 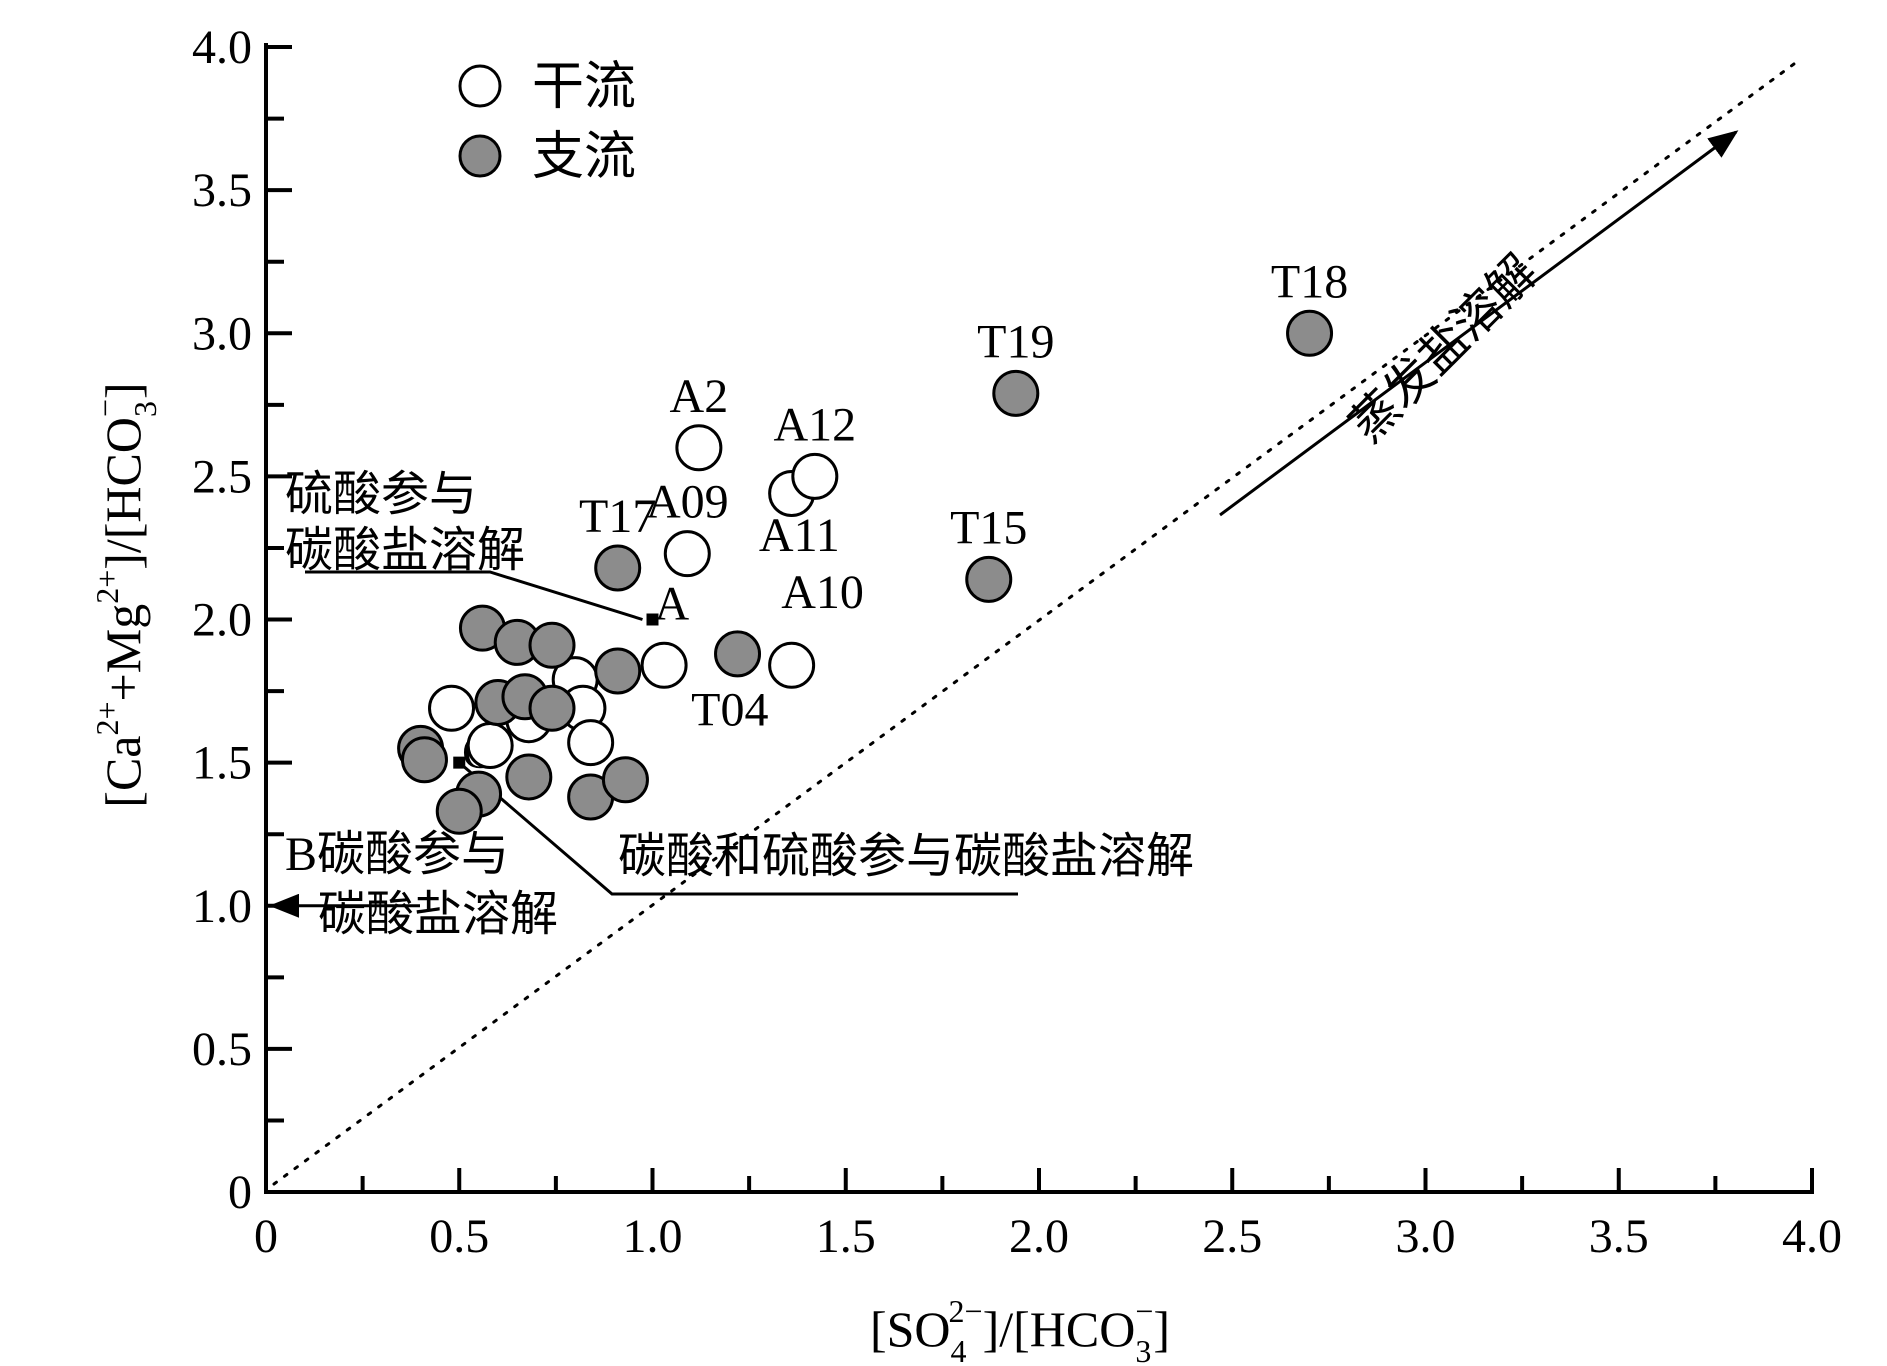 What do you see at coordinates (584, 157) in the screenshot?
I see `legend-label-tributary: 支流` at bounding box center [584, 157].